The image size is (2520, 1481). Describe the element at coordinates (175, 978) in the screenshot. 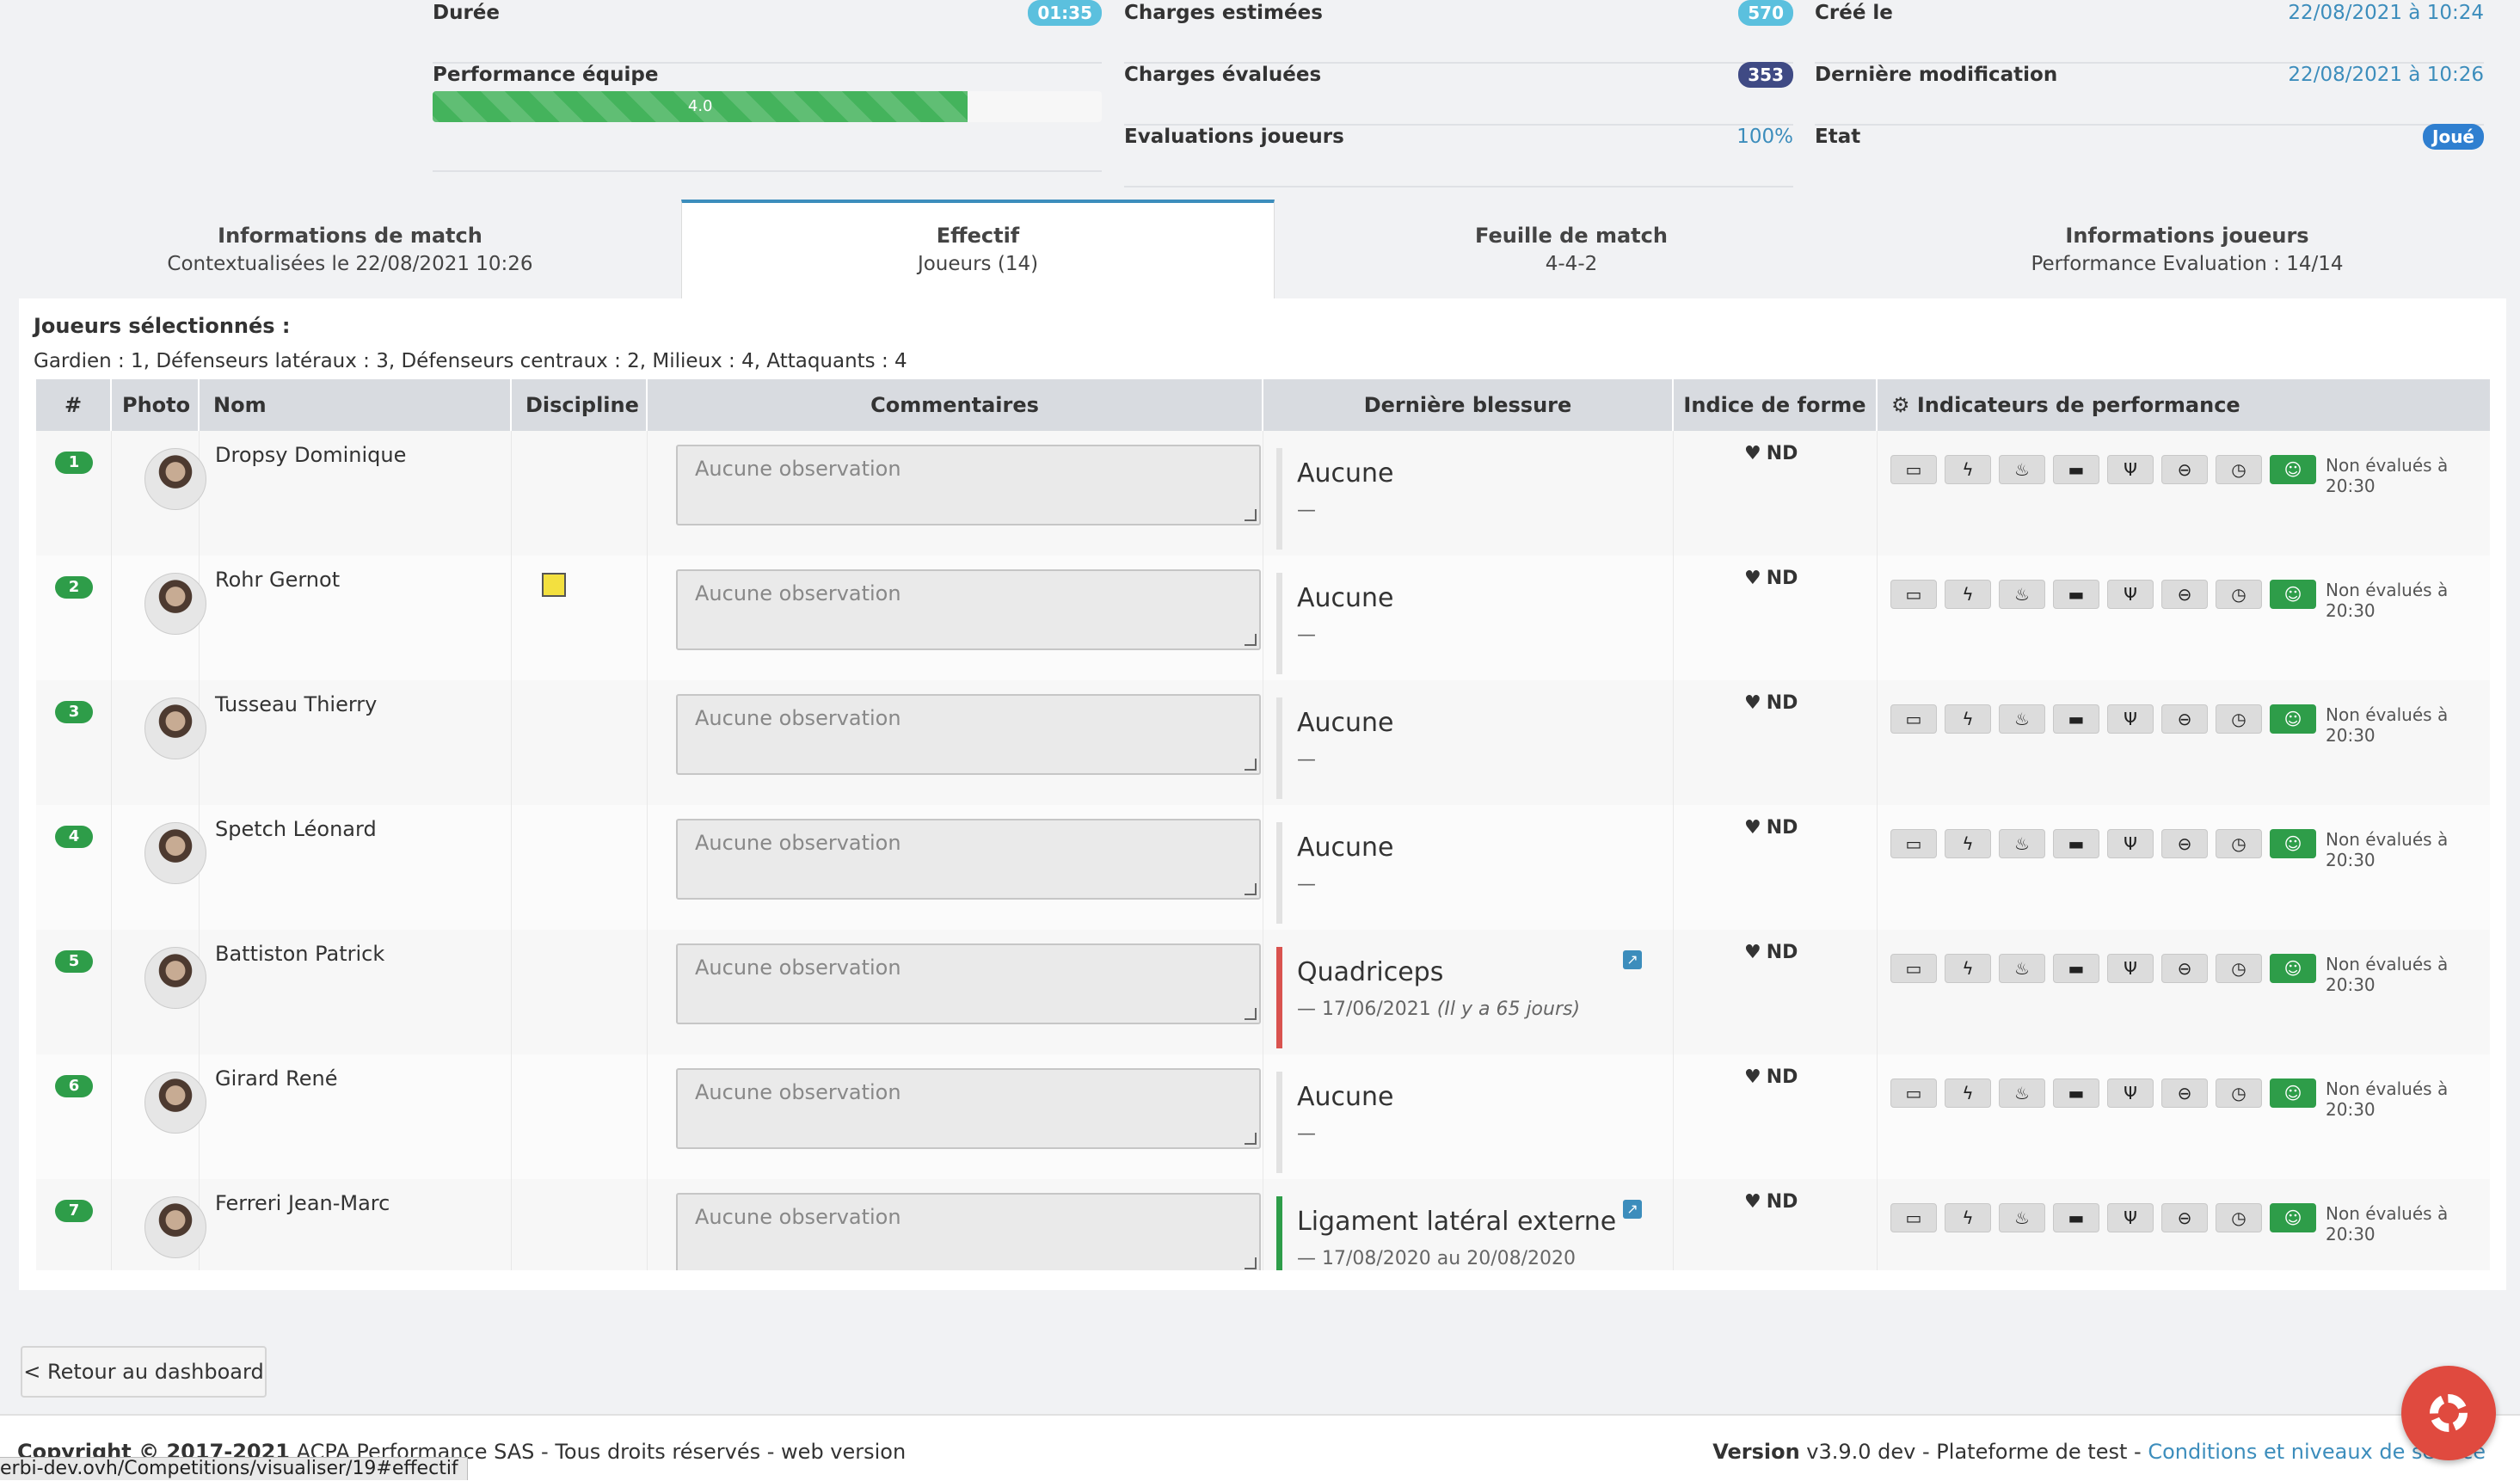

I see `avatar` at that location.